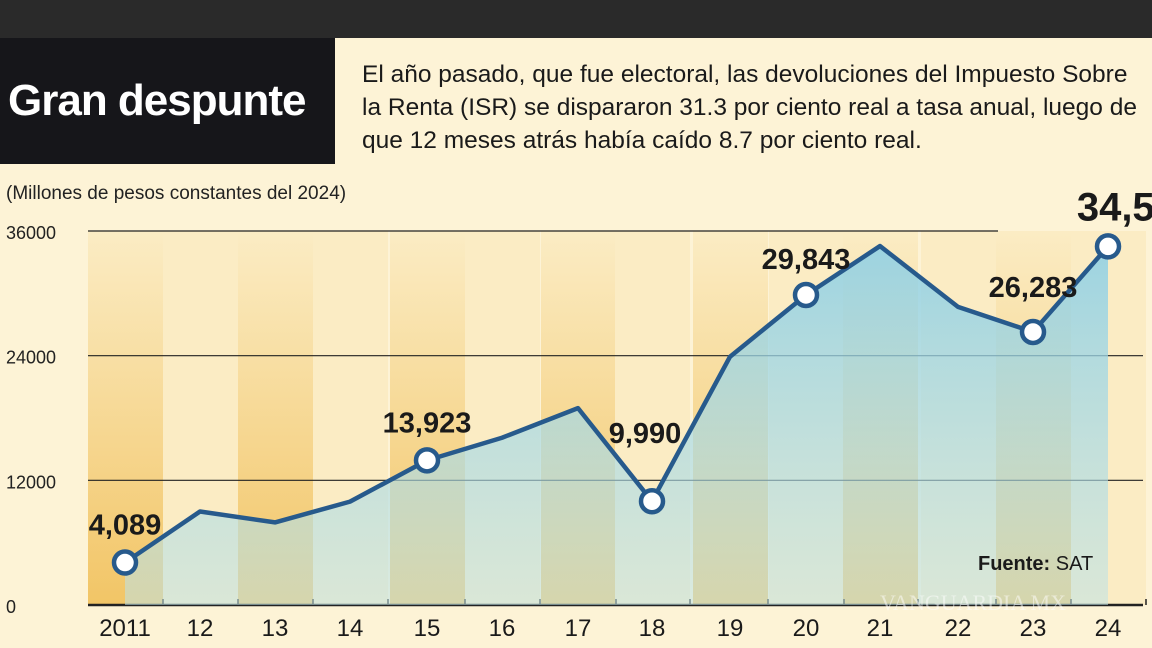 This screenshot has width=1152, height=648. What do you see at coordinates (502, 628) in the screenshot?
I see `x-tick-label: 16` at bounding box center [502, 628].